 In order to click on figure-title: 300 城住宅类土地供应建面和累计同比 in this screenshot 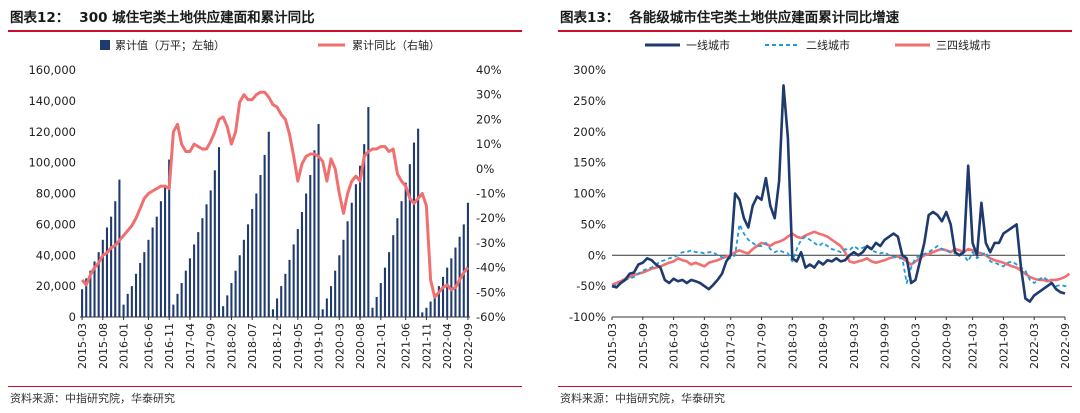, I will do `click(197, 18)`.